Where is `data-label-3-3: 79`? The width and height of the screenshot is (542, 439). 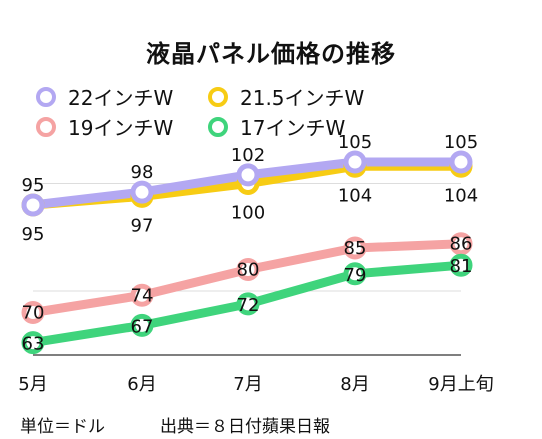
data-label-3-3: 79 is located at coordinates (355, 275).